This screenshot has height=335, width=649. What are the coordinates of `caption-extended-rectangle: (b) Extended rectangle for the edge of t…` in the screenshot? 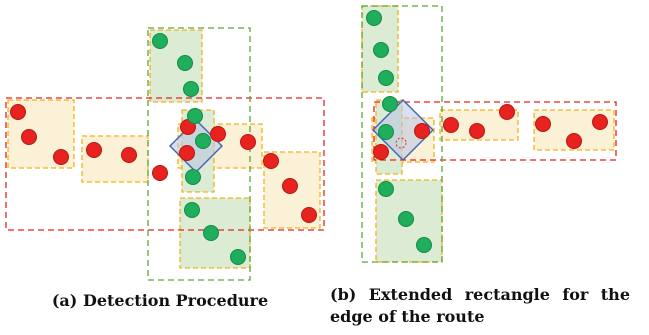 It's located at (480, 305).